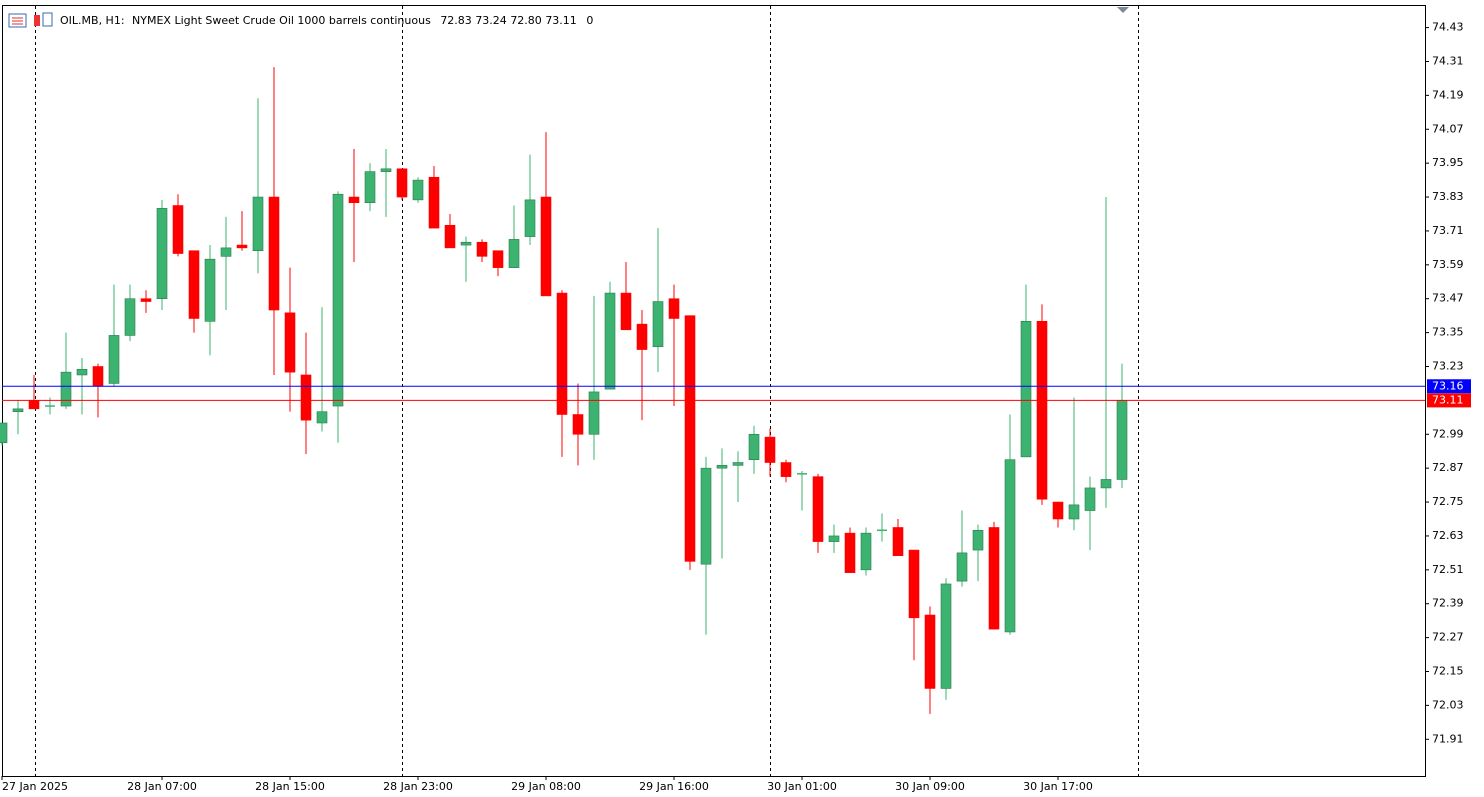  What do you see at coordinates (1448, 60) in the screenshot?
I see `y-tick-label: 74.31` at bounding box center [1448, 60].